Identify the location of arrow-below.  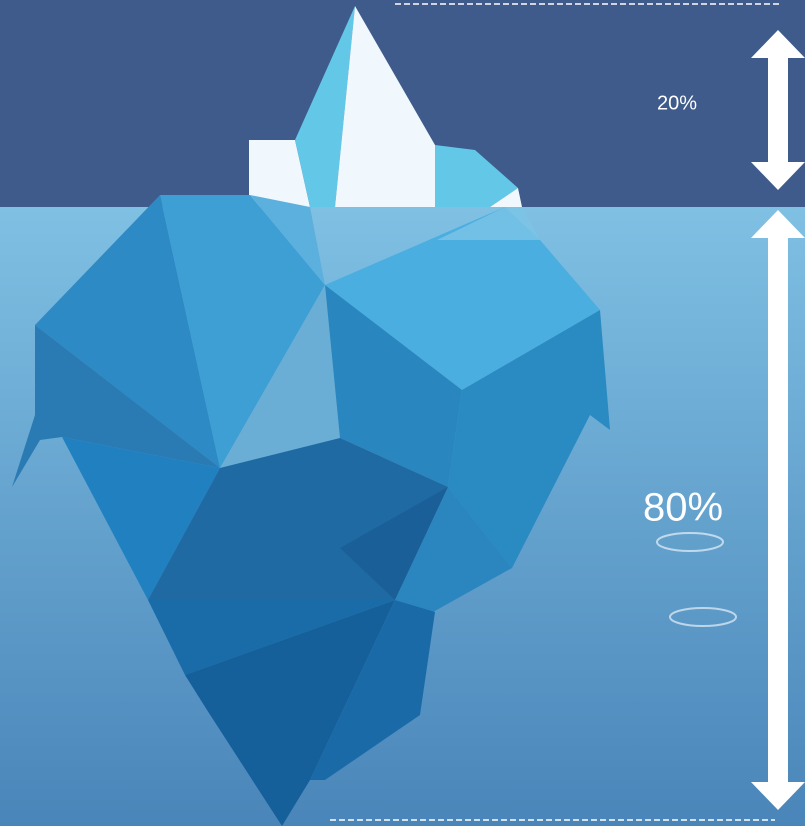
(778, 510).